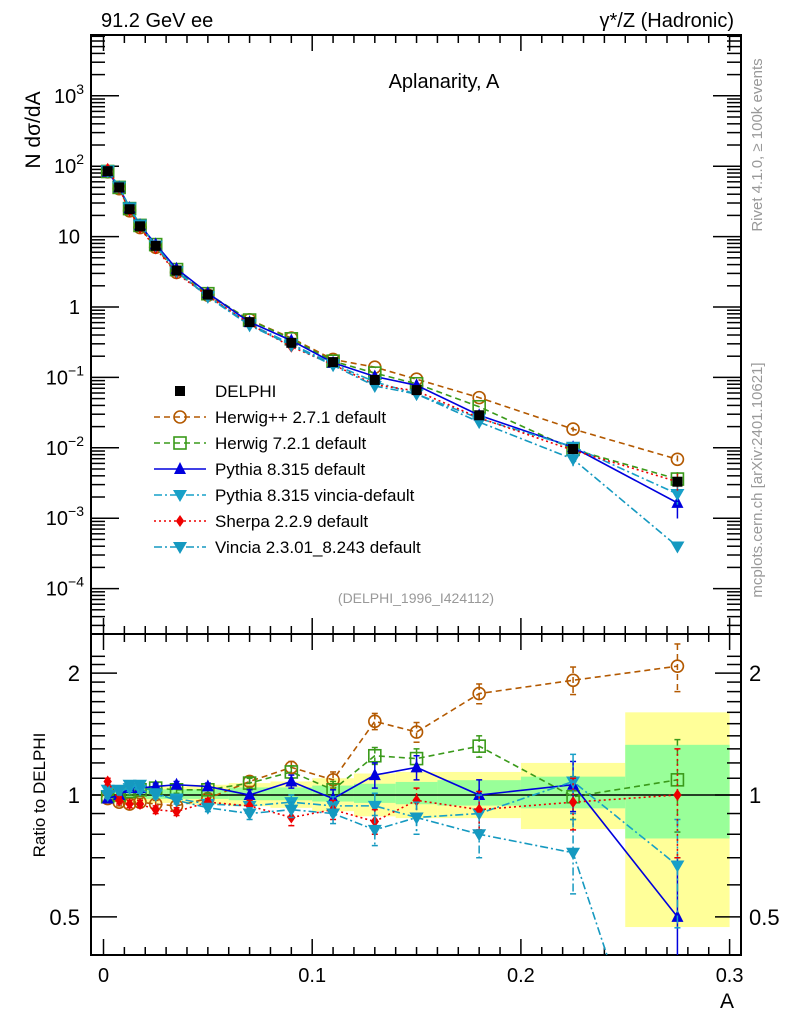  I want to click on legend-label: Pythia 8.315 default, so click(290, 469).